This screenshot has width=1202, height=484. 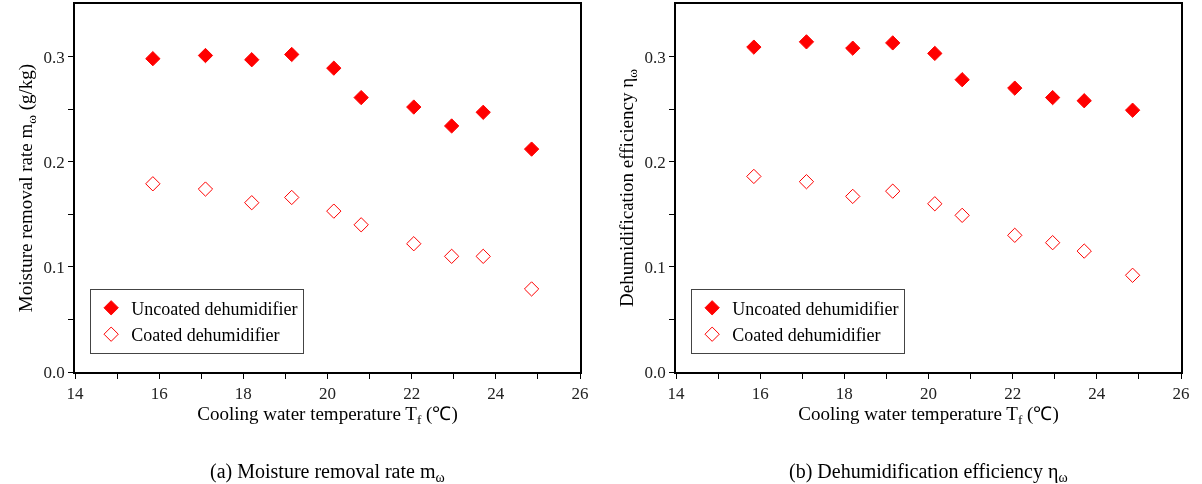 What do you see at coordinates (928, 472) in the screenshot?
I see `text: (b) Dehumidification efficiency η$_{ω}$` at bounding box center [928, 472].